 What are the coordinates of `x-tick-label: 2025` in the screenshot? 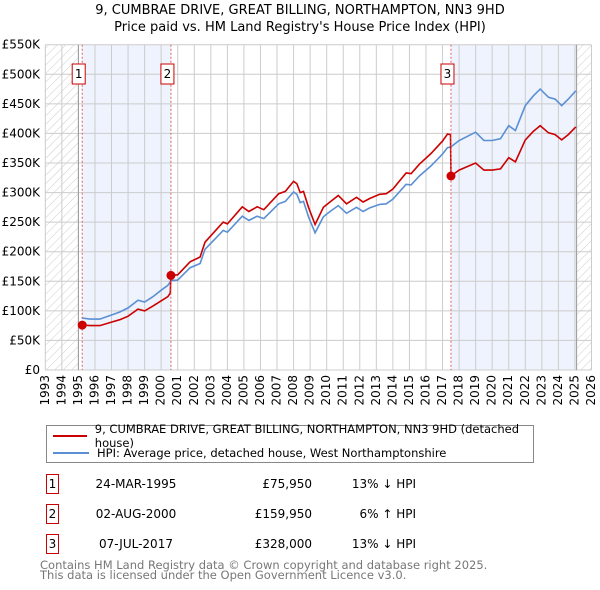 It's located at (574, 390).